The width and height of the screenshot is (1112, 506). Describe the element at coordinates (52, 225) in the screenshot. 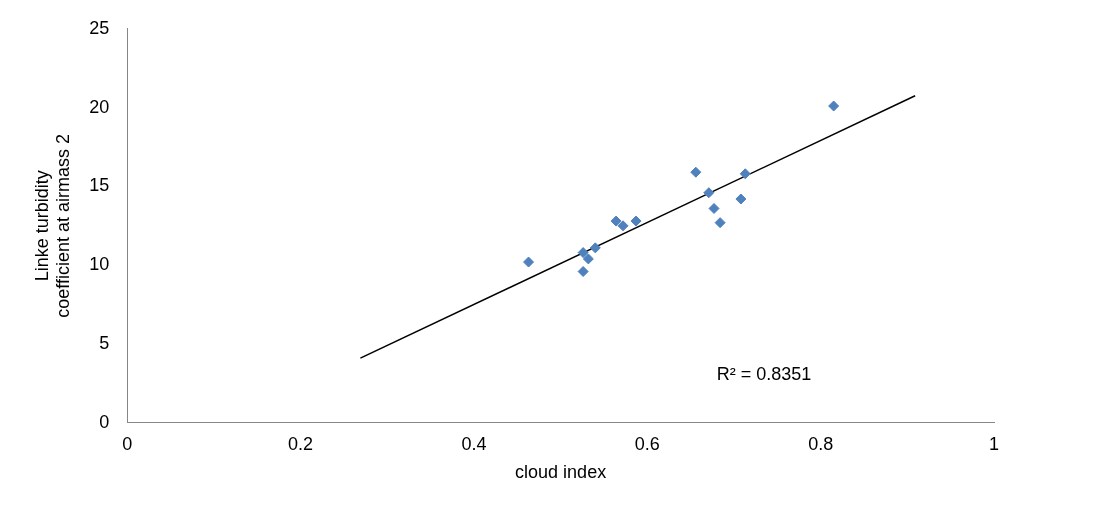

I see `y-axis-title: Linke turbidity coefficient at airmass 2` at that location.